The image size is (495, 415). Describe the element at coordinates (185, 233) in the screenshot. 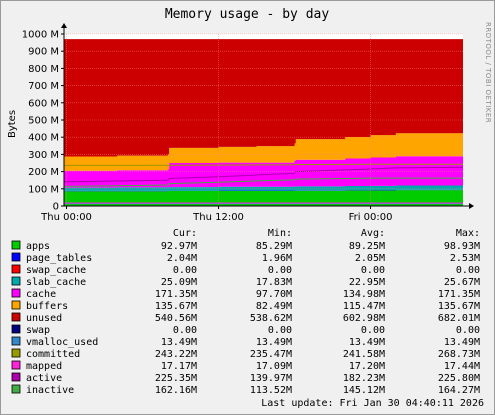

I see `legend-header-cur: Cur:` at that location.